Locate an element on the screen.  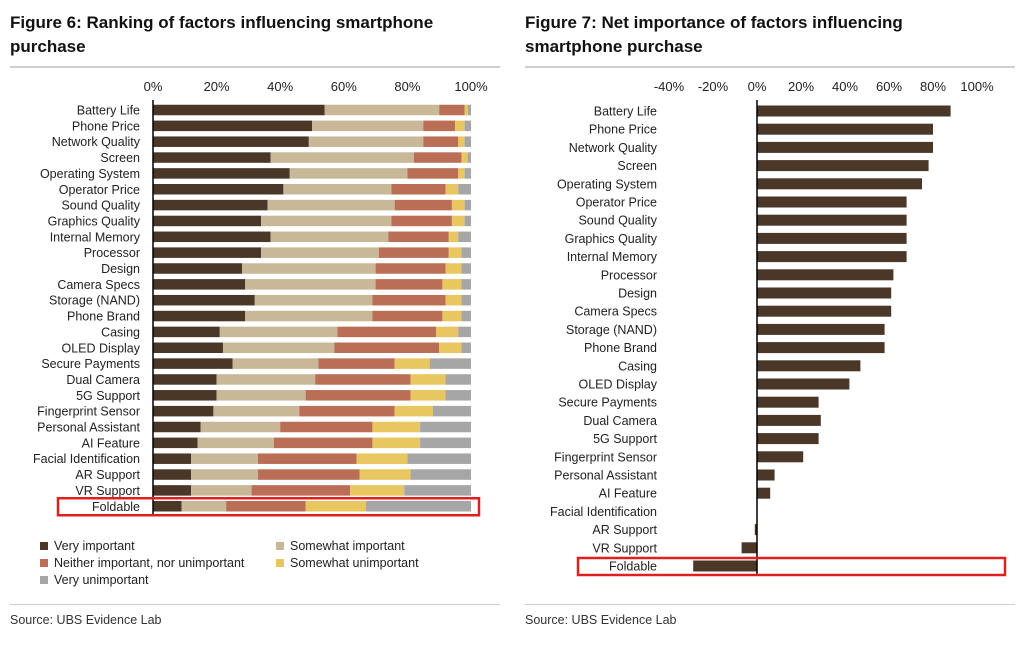
category-label-operating-system: Operating System is located at coordinates (90, 174).